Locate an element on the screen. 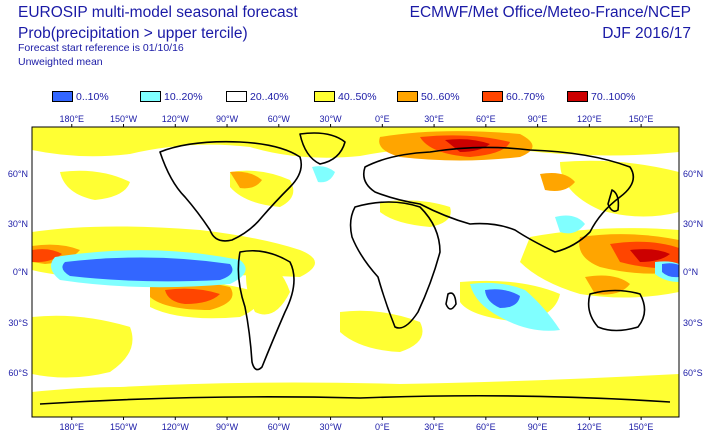 The width and height of the screenshot is (705, 439). top-lon-label: 90°E is located at coordinates (538, 119).